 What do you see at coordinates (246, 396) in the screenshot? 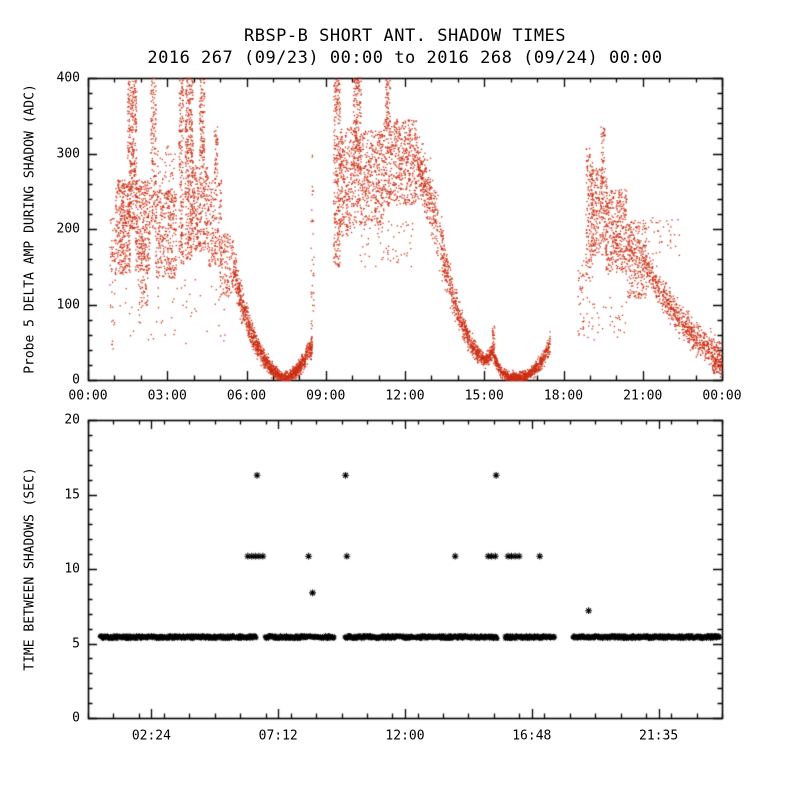
I see `x-tick-label-p0: 06:00` at bounding box center [246, 396].